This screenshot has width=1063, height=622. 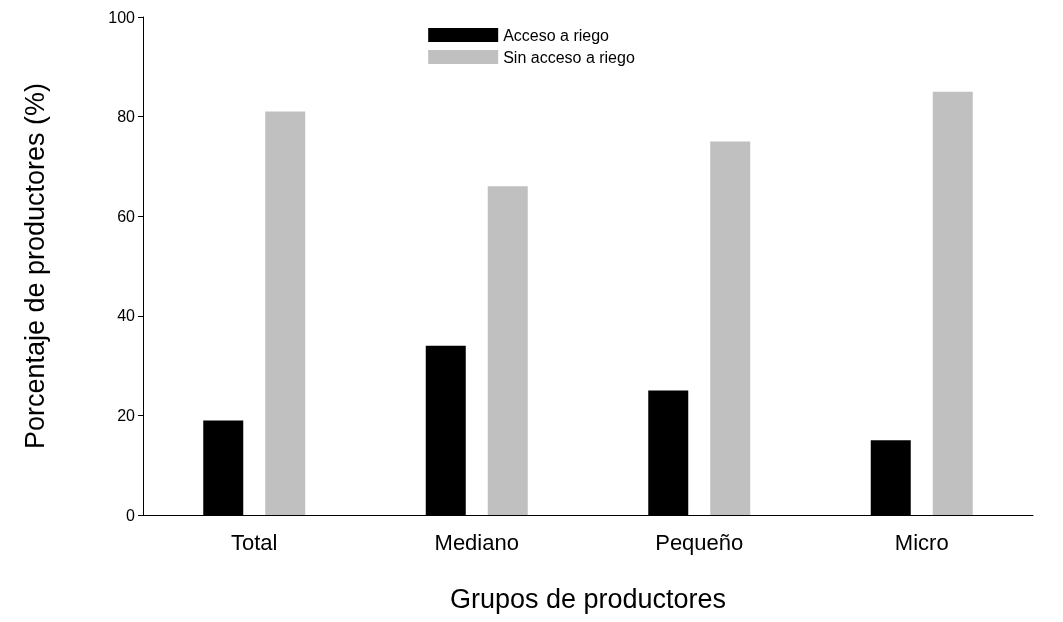 I want to click on y-tick-label: 20, so click(x=126, y=415).